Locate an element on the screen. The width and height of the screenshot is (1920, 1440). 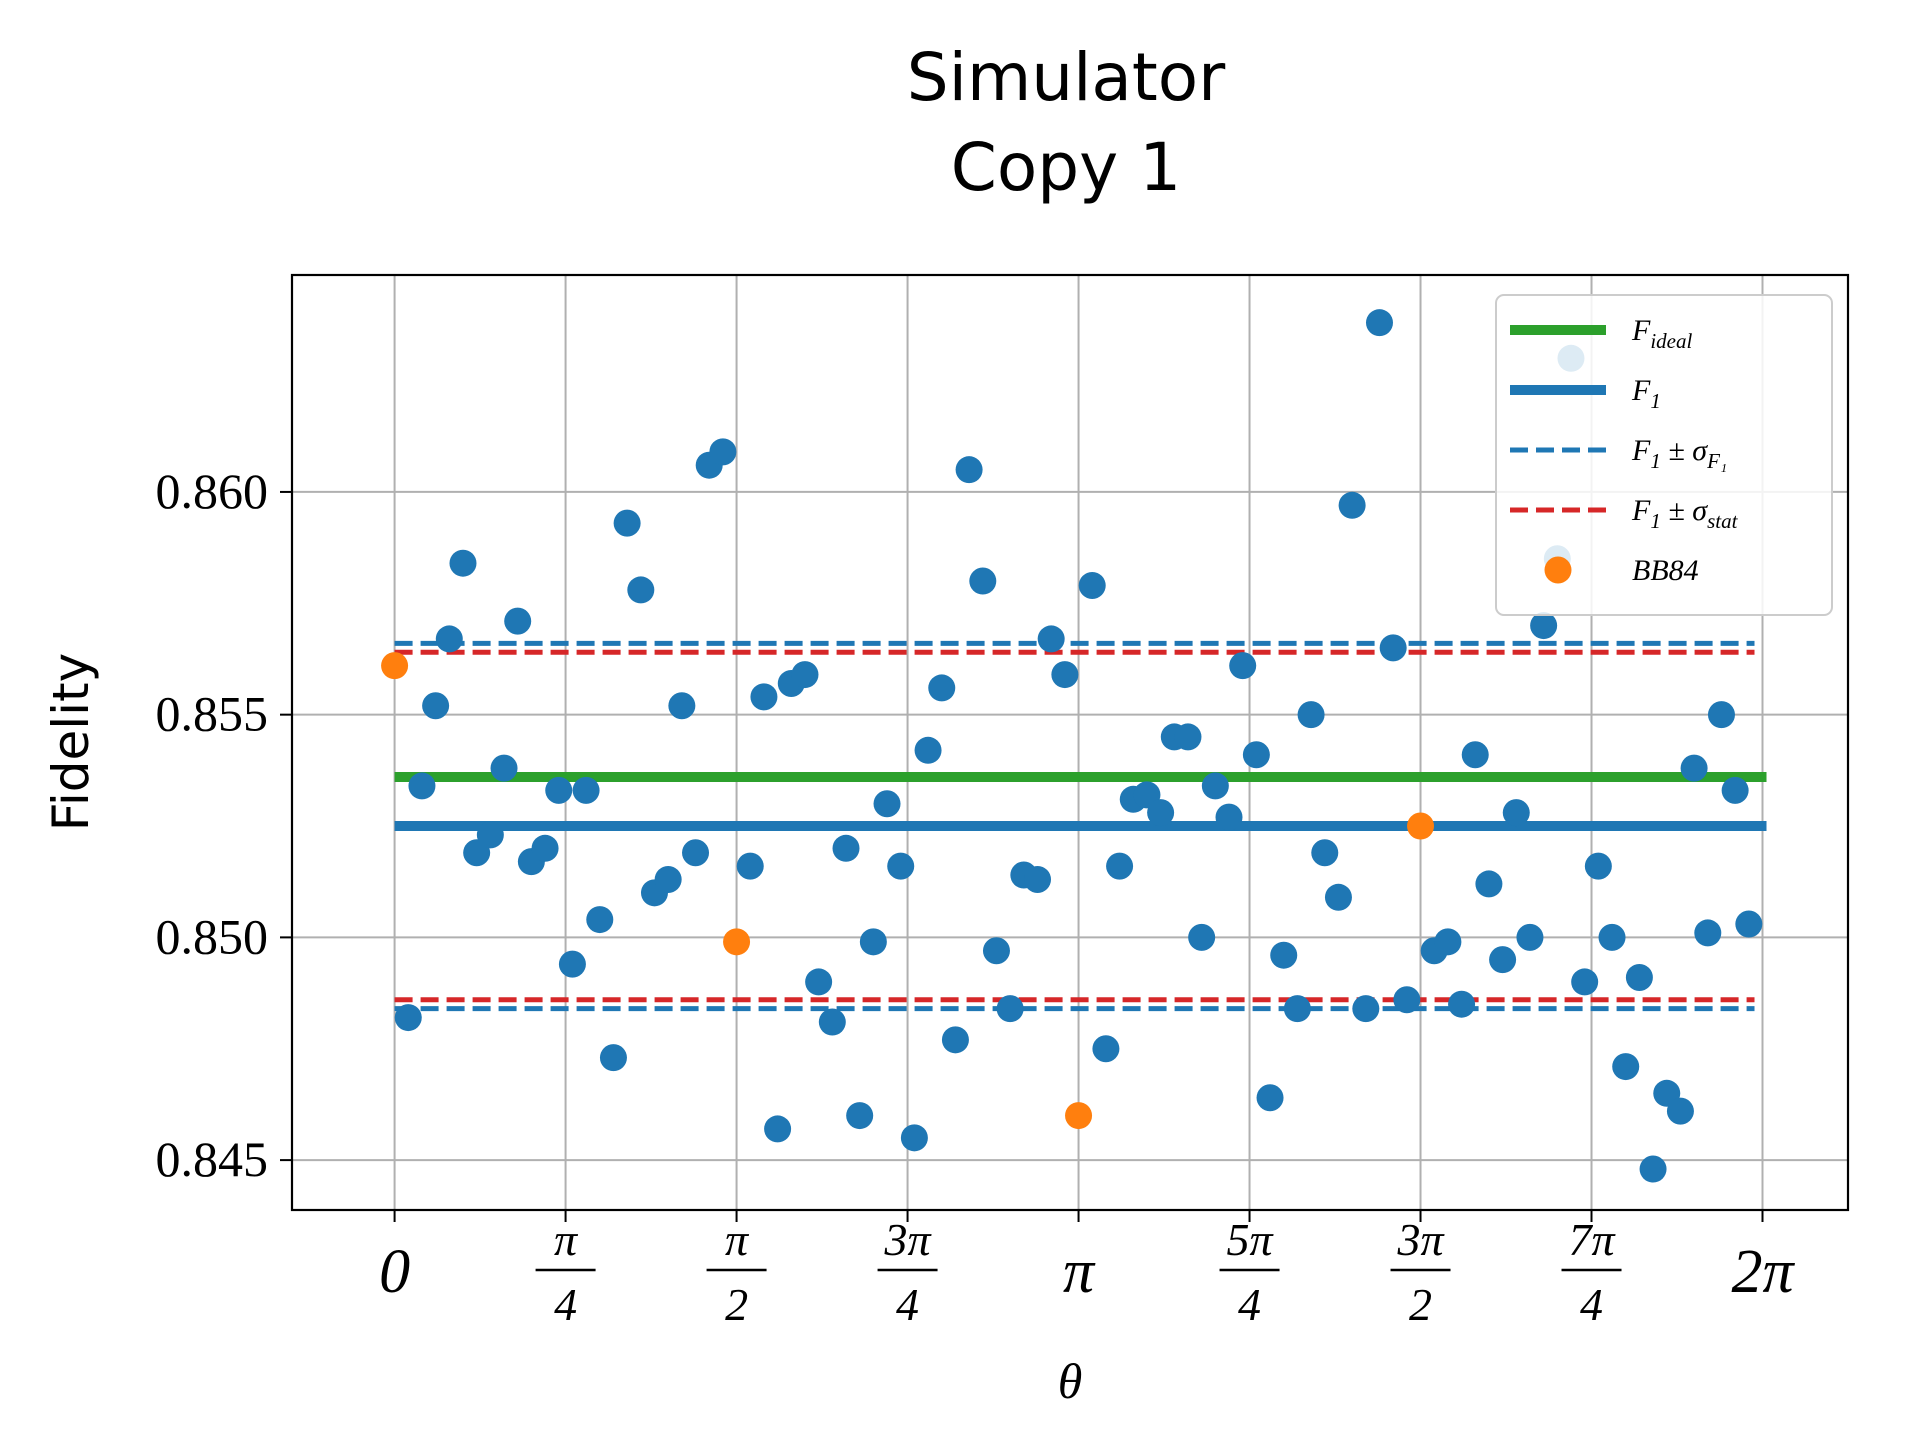
chart-title-line-1: Simulator is located at coordinates (1066, 77).